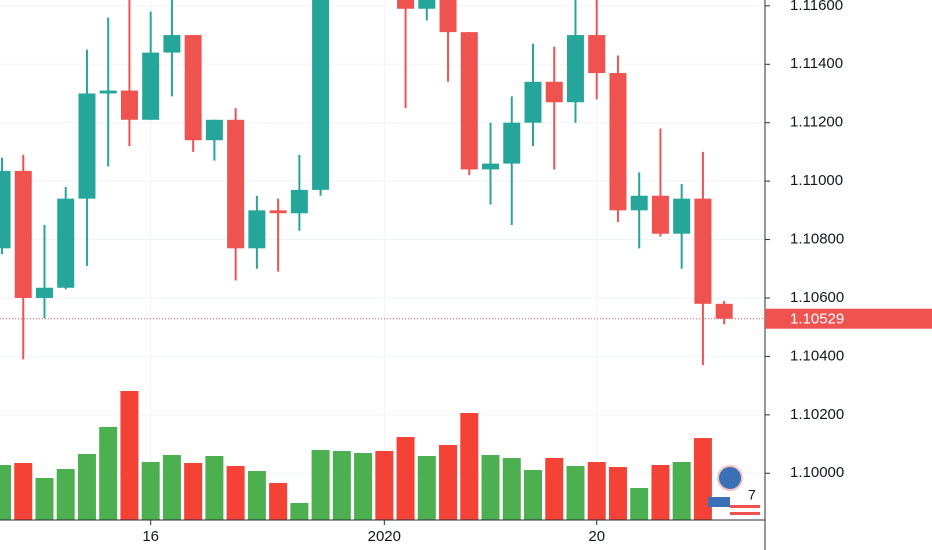 This screenshot has width=932, height=550. What do you see at coordinates (816, 122) in the screenshot?
I see `y-tick-label: 1.11200` at bounding box center [816, 122].